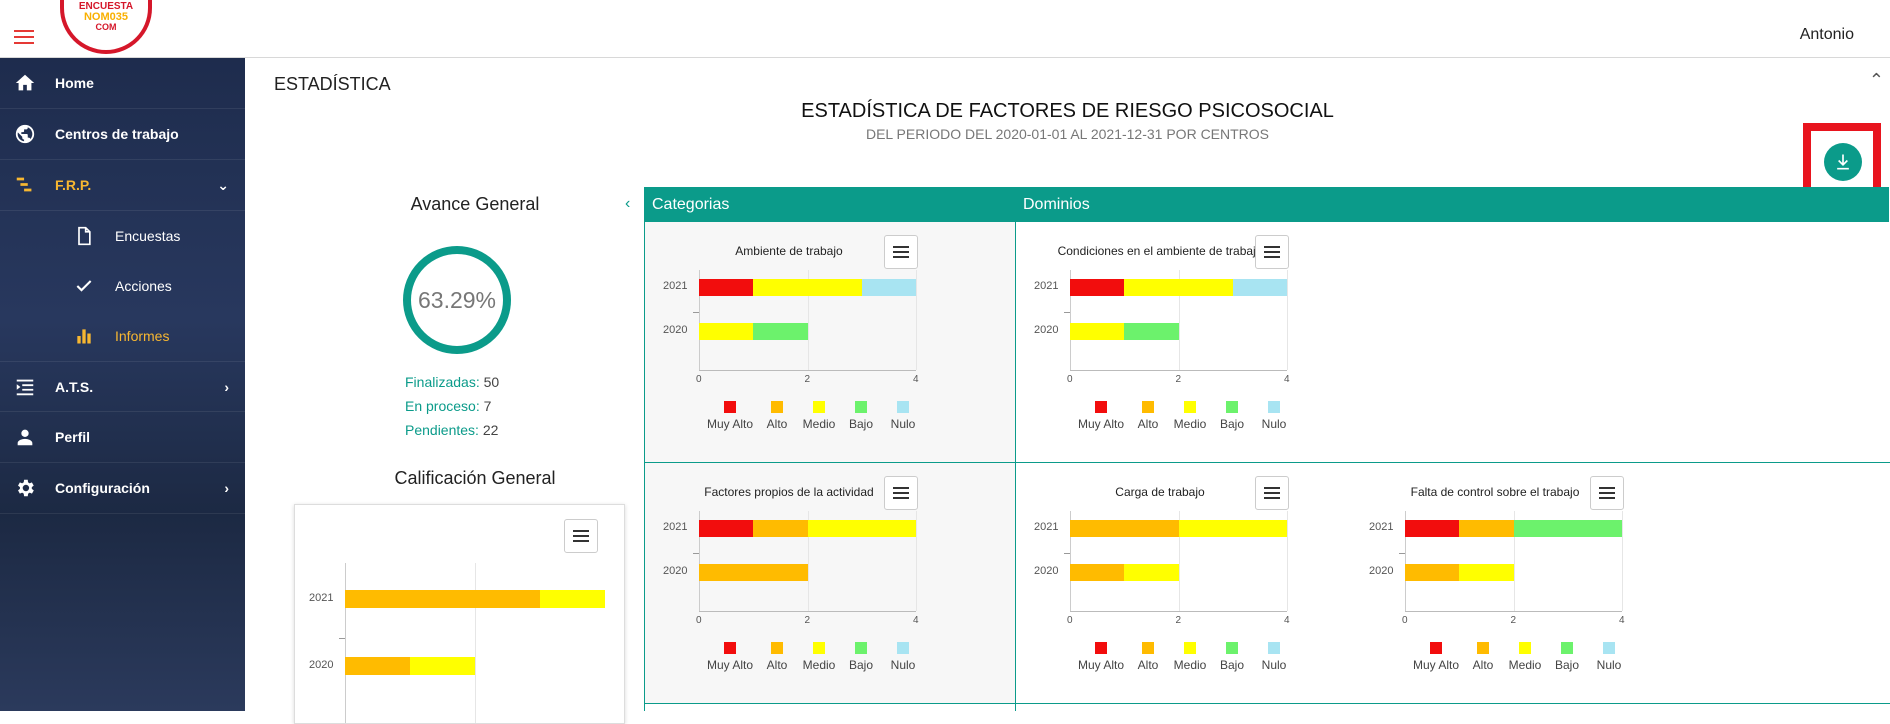  I want to click on chart-legend: Muy Alto Alto Medio Bajo Nulo, so click(1520, 657).